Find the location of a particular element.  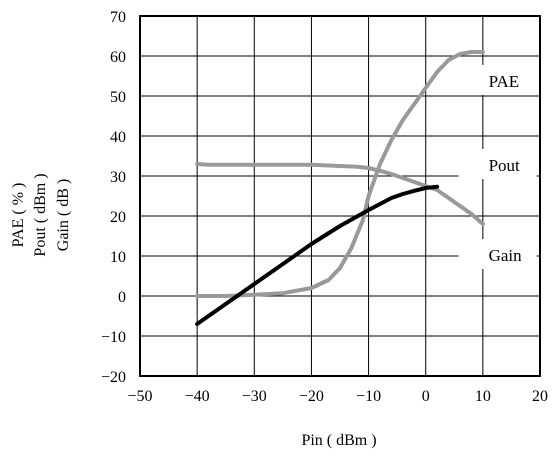

series-line-pout is located at coordinates (340, 194).